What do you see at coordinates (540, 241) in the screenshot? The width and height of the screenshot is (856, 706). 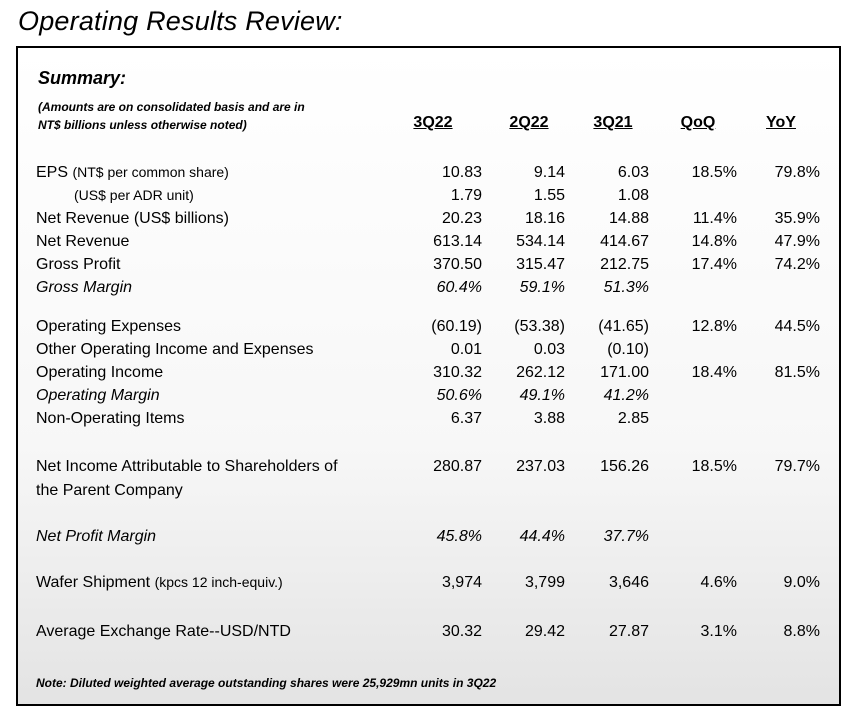 I see `cell-2q22: 534.14` at bounding box center [540, 241].